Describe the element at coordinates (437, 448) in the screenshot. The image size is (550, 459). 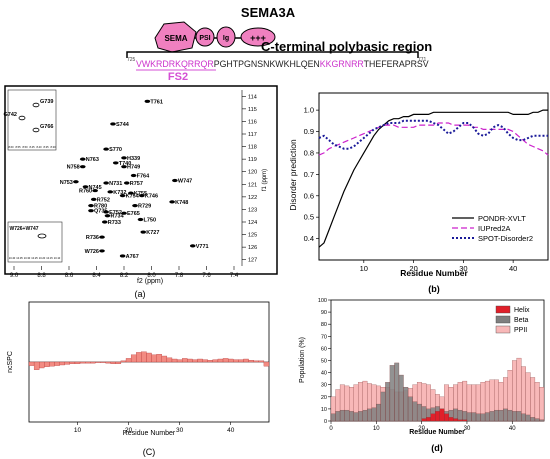
I see `panel-d-label: (d)` at that location.